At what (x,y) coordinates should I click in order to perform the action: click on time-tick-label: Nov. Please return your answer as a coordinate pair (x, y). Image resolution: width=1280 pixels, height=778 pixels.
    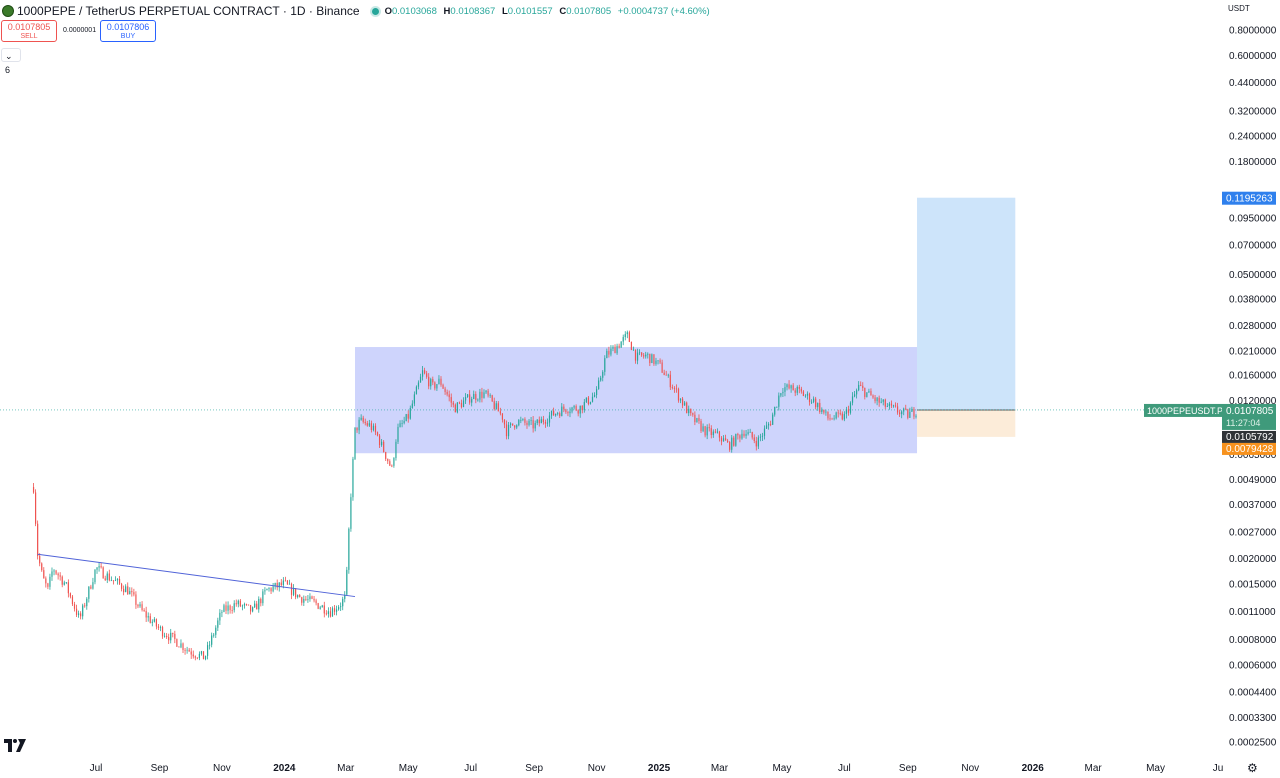
    Looking at the image, I should click on (970, 768).